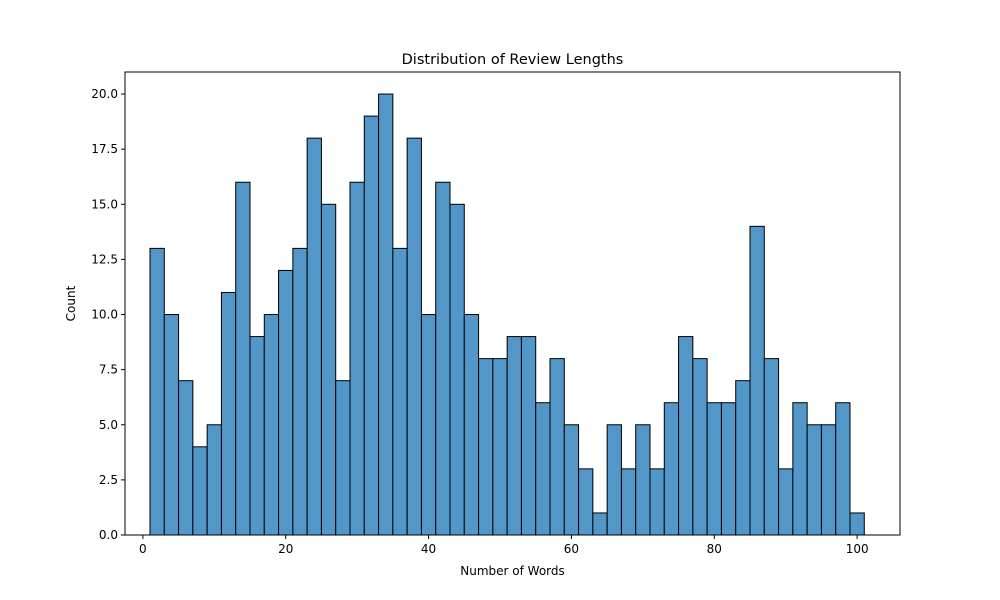  What do you see at coordinates (104, 149) in the screenshot?
I see `y-tick-label: 17.5` at bounding box center [104, 149].